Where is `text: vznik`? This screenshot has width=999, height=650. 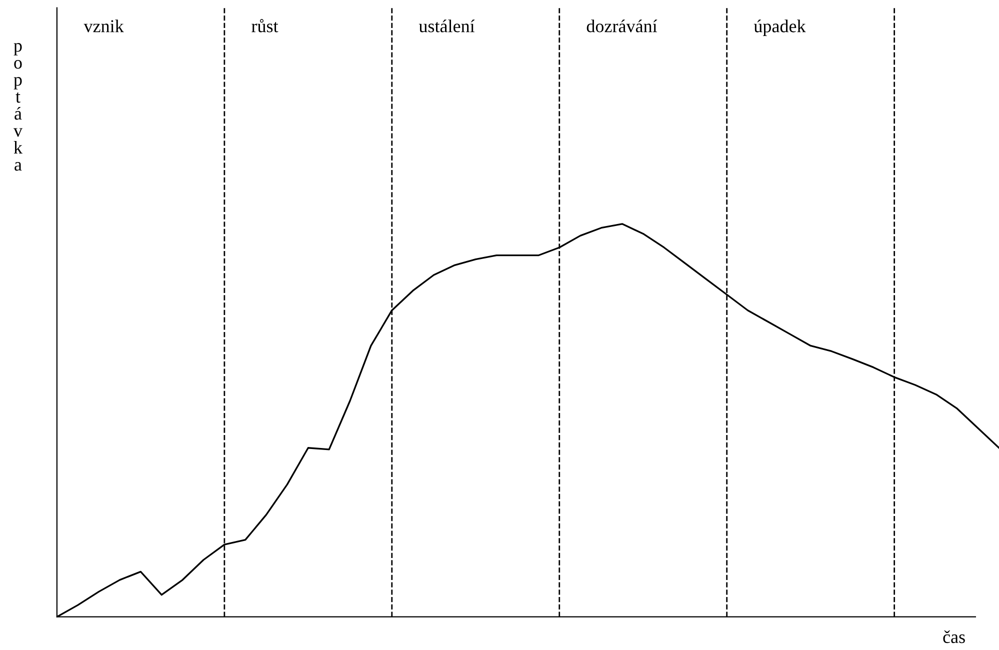
text: vznik is located at coordinates (104, 26).